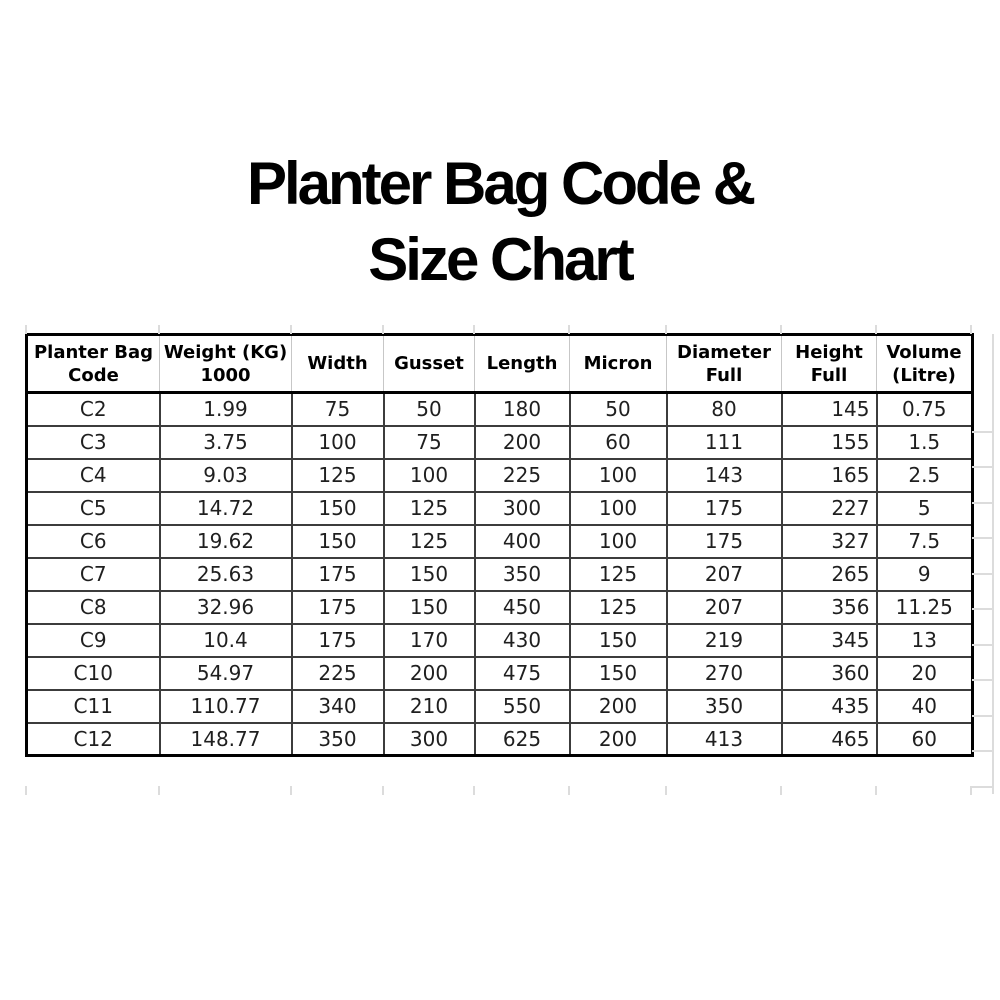 The width and height of the screenshot is (1000, 1000). What do you see at coordinates (829, 364) in the screenshot?
I see `column-header-height: Height Full` at bounding box center [829, 364].